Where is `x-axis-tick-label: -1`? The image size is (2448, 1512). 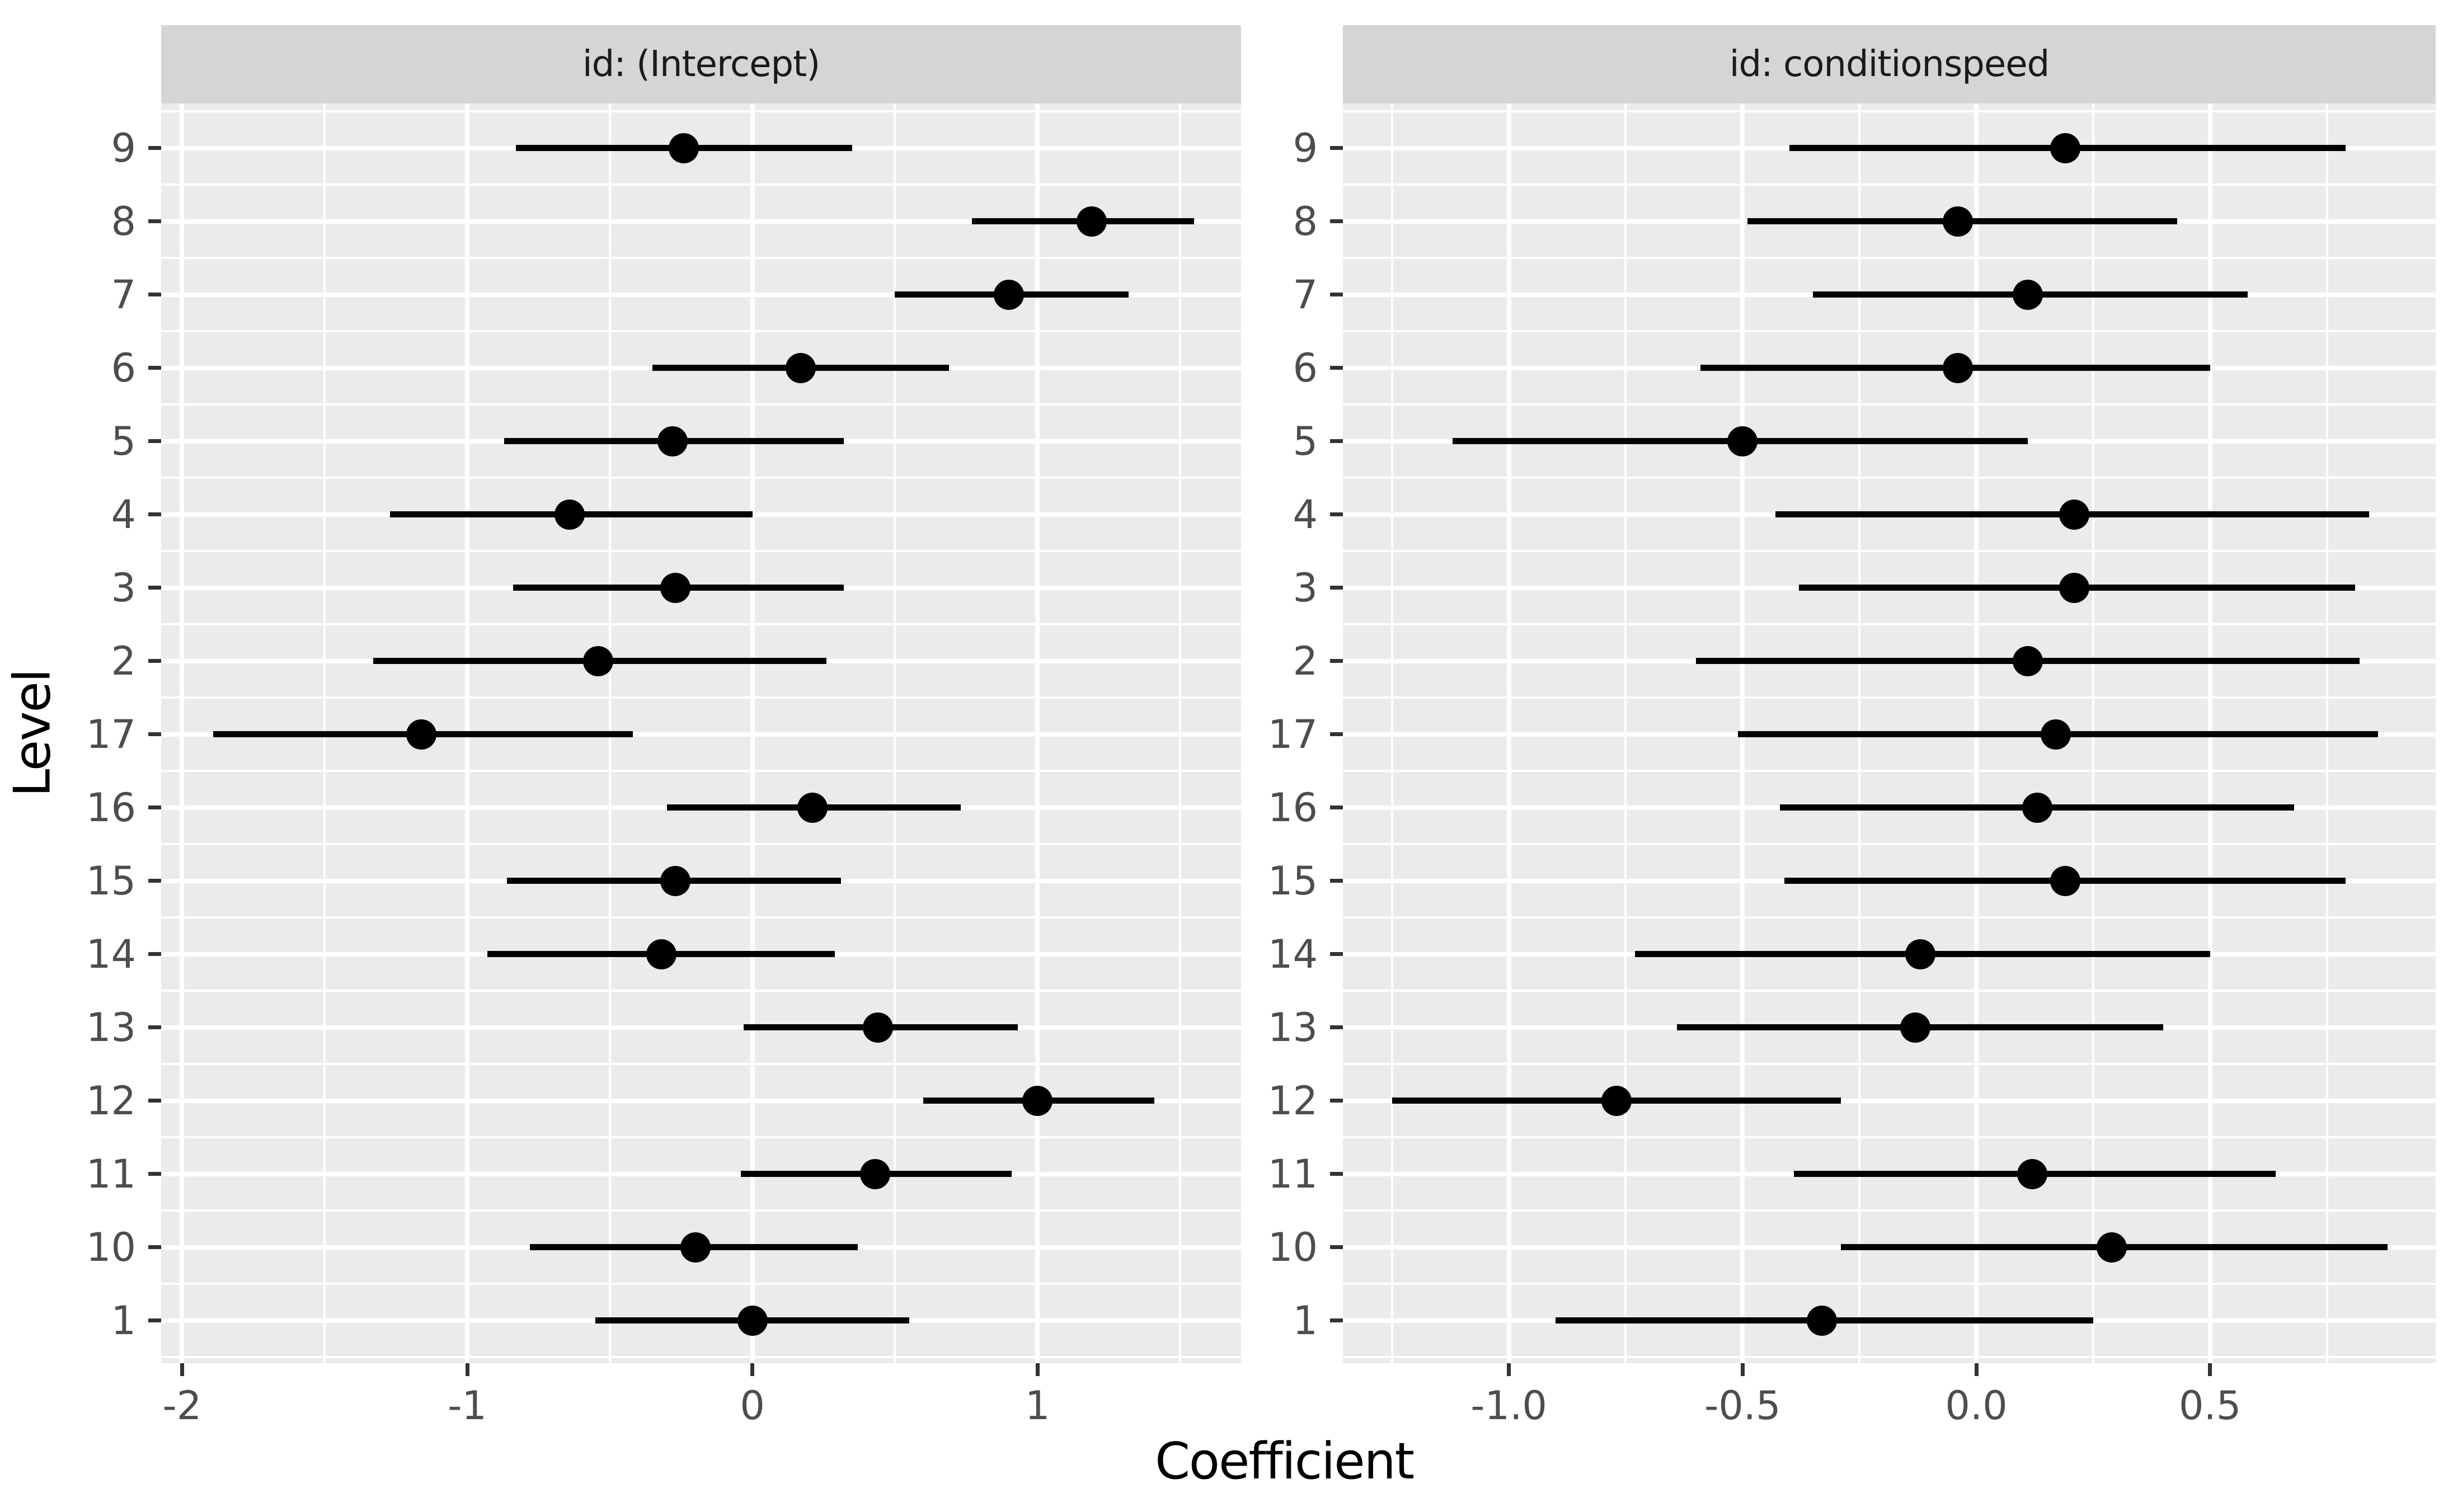
x-axis-tick-label: -1 is located at coordinates (467, 1406).